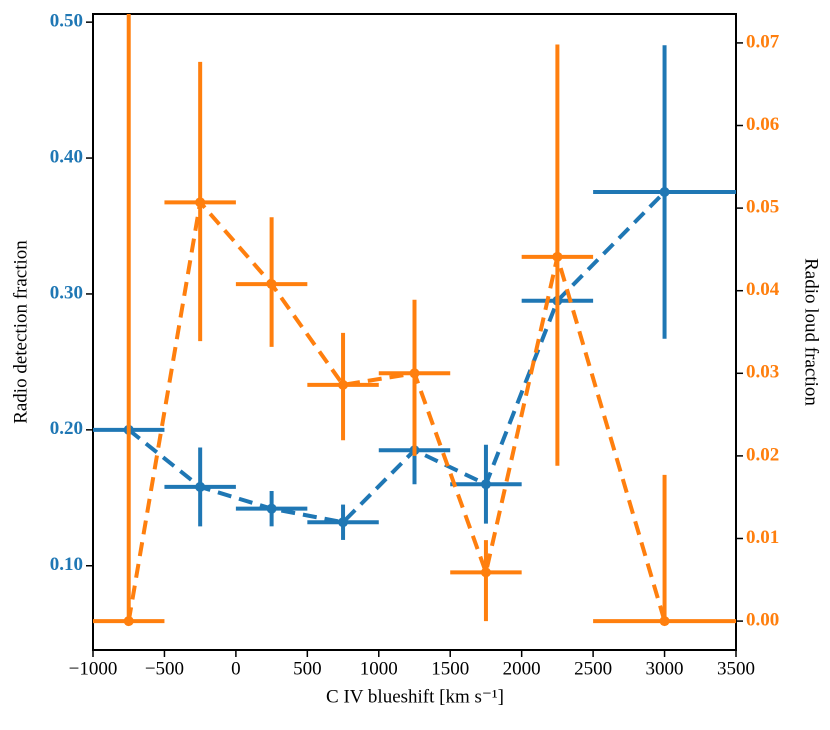 This screenshot has height=730, width=830. Describe the element at coordinates (415, 696) in the screenshot. I see `x-axis-label: C IV blueshift [km s⁻¹]` at that location.